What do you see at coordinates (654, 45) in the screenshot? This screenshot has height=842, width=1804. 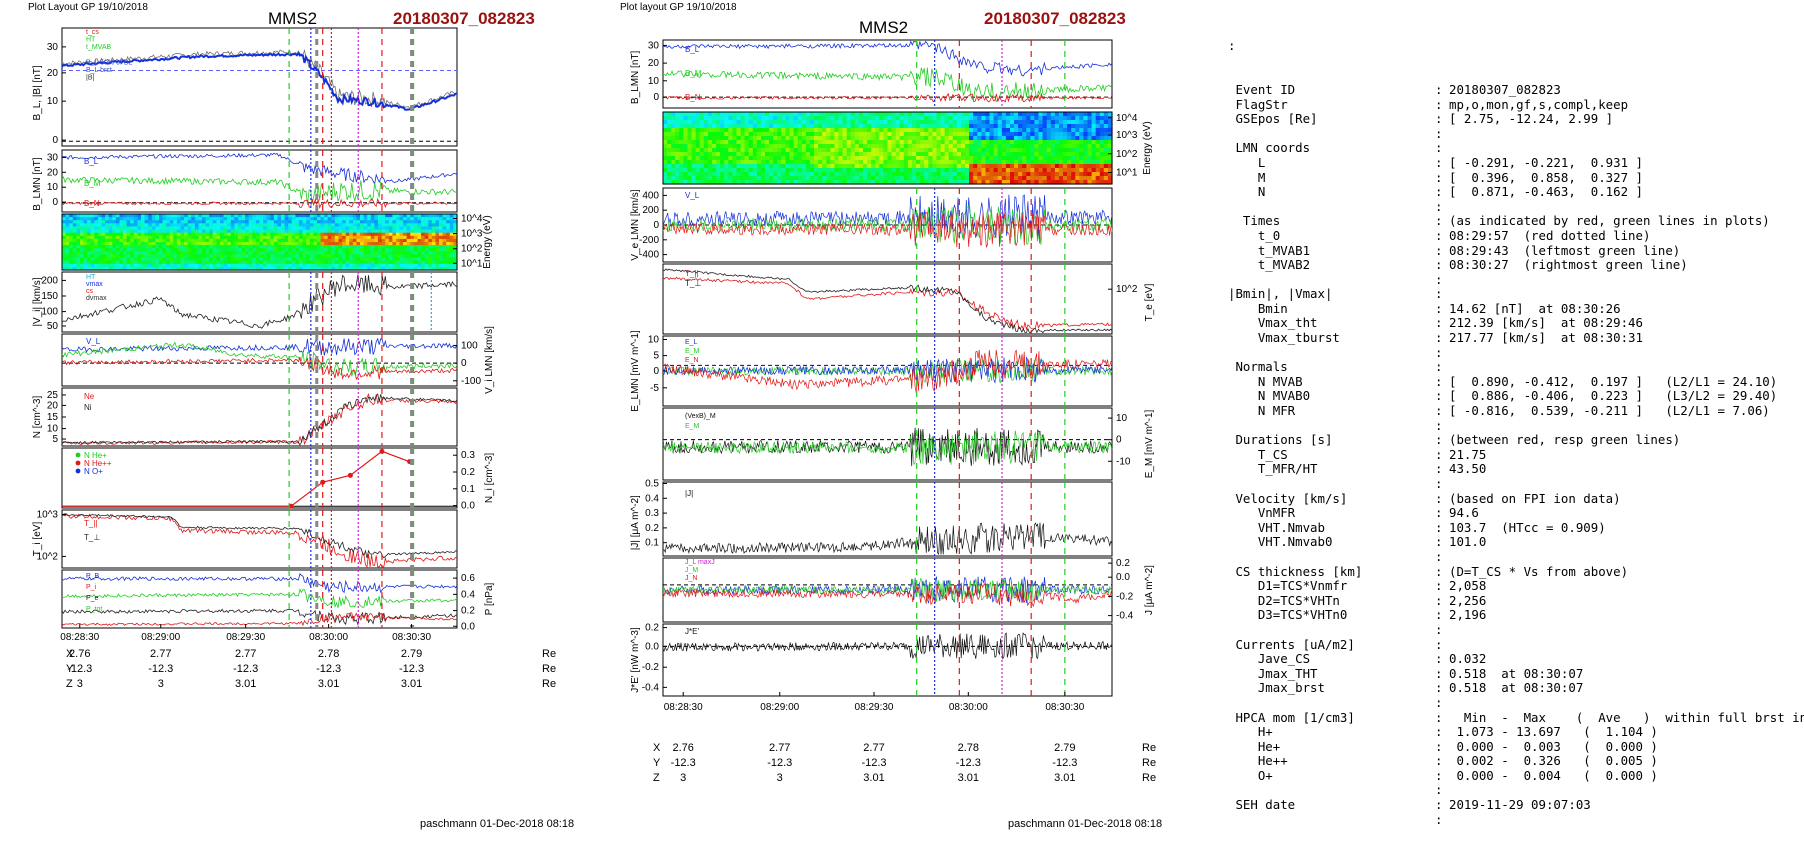 I see `y-tick-label: 30` at bounding box center [654, 45].